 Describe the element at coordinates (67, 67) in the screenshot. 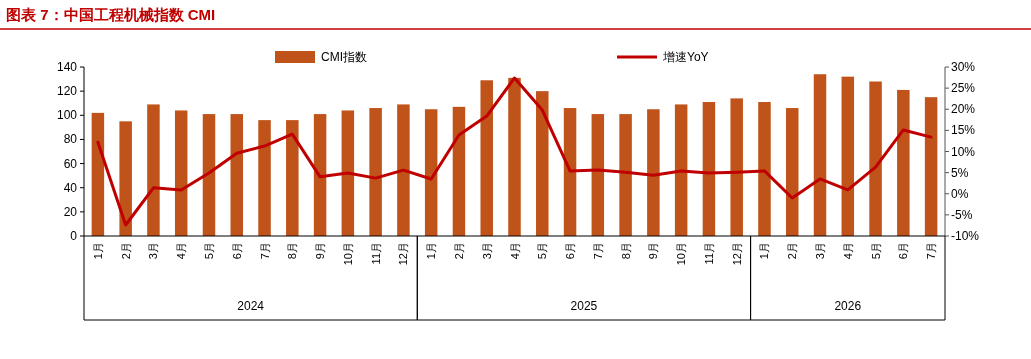

I see `y-tick-label: 140` at that location.